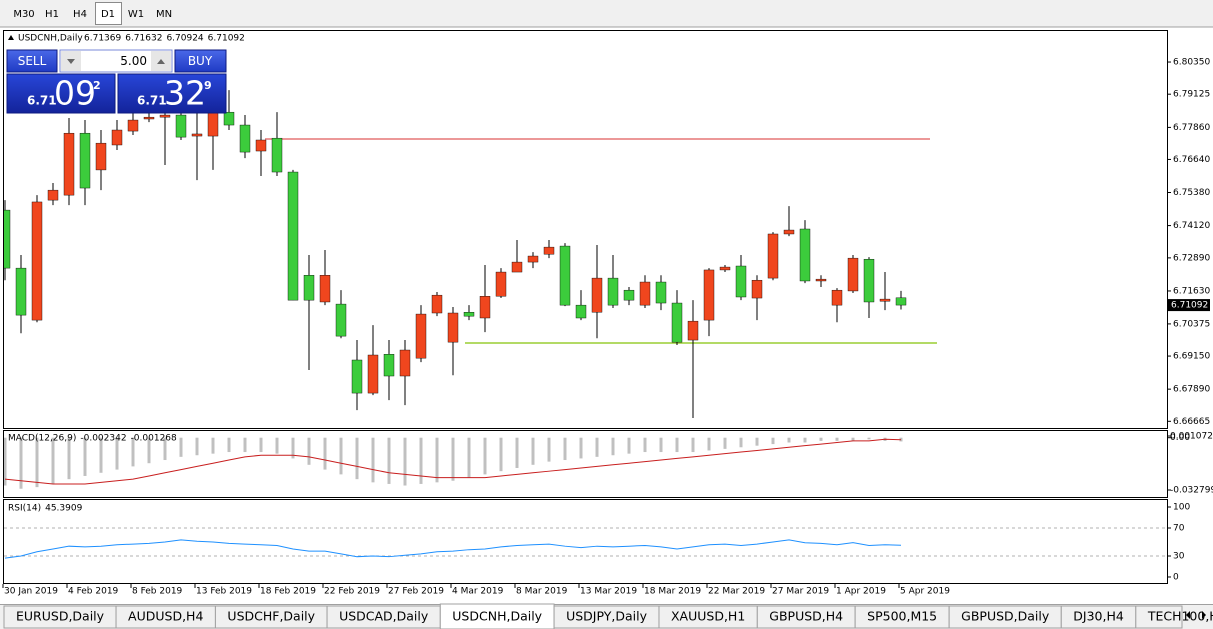  I want to click on bid-box, so click(61, 93).